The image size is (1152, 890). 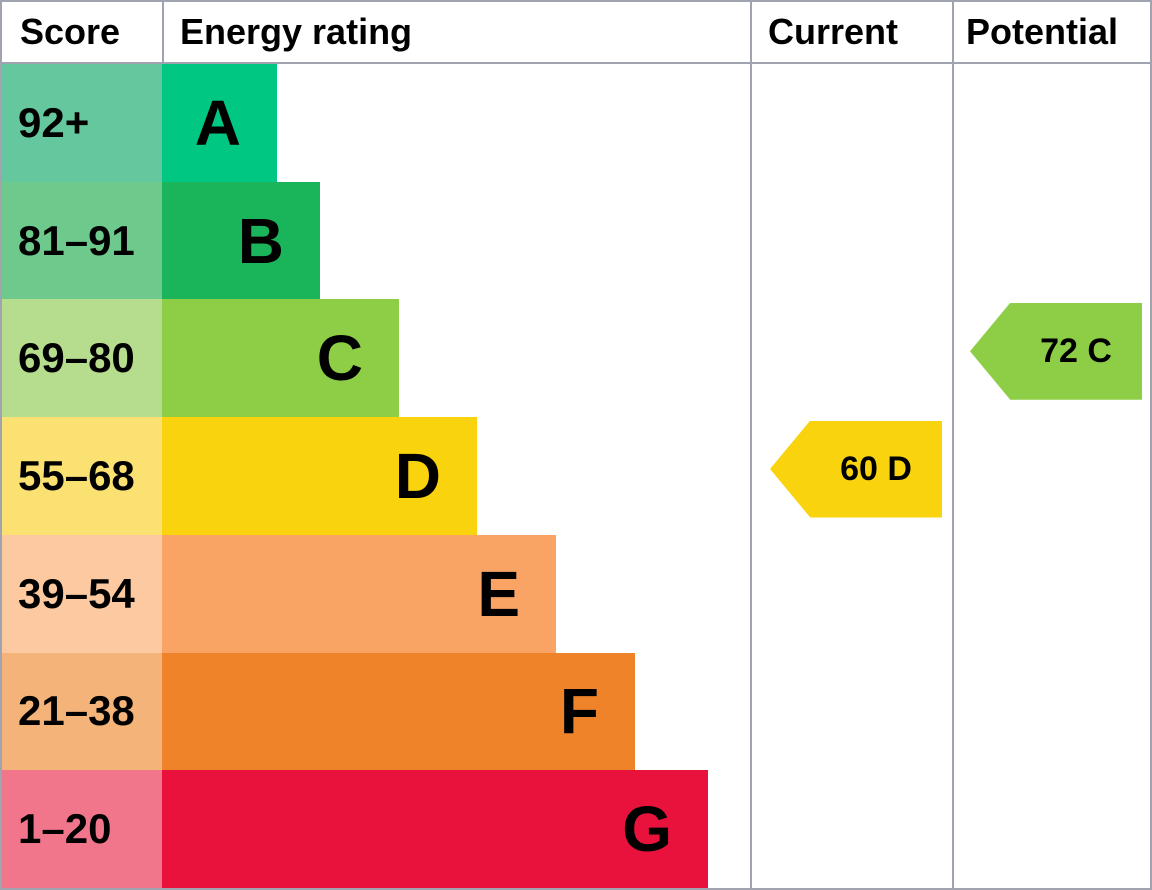 I want to click on current-column-header: Current, so click(x=851, y=32).